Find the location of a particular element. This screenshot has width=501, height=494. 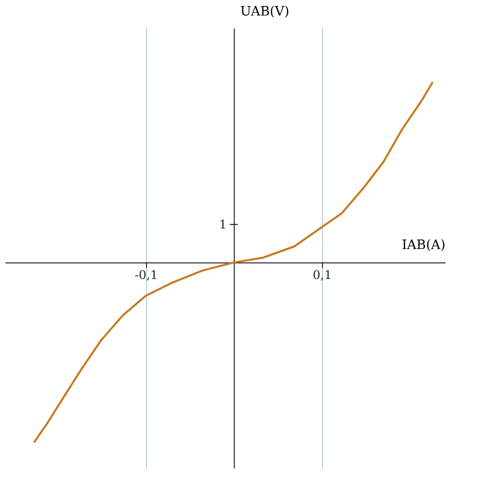

x-tick-label: -0,1 is located at coordinates (146, 275).